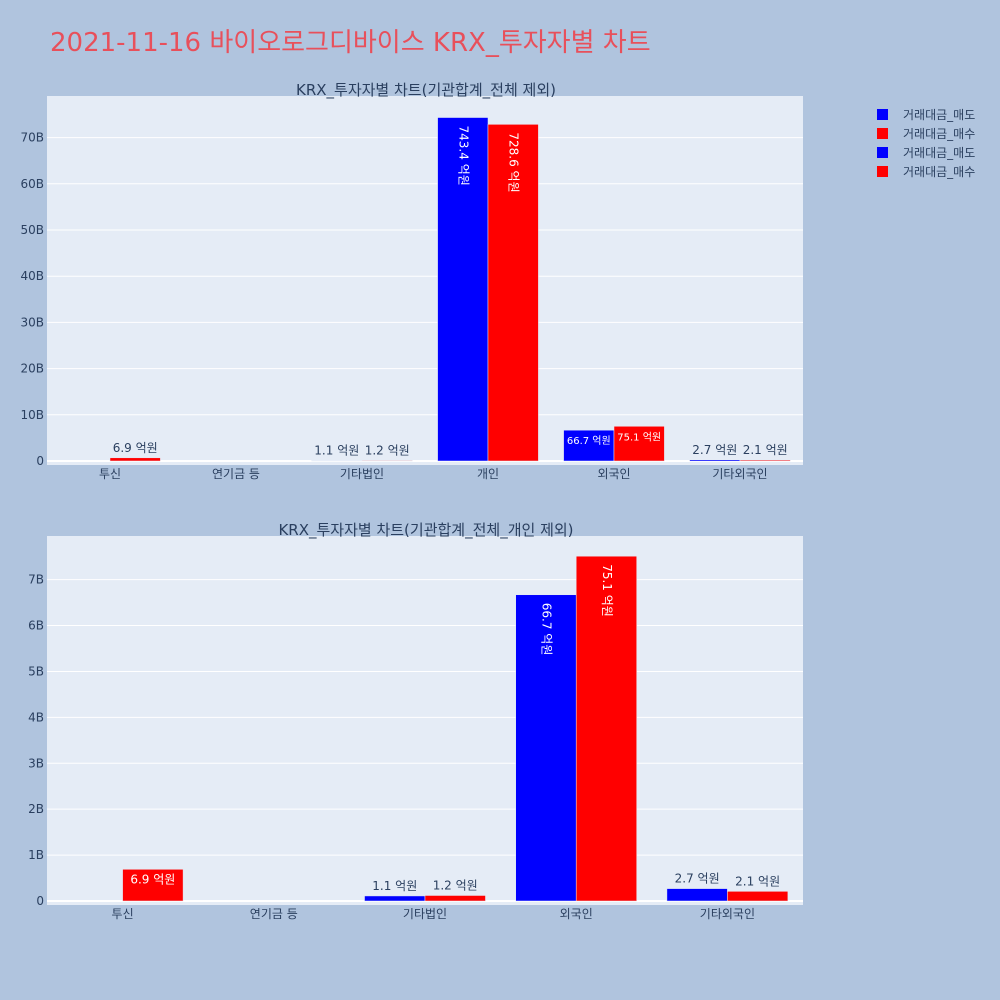 The width and height of the screenshot is (1000, 1000). Describe the element at coordinates (36, 717) in the screenshot. I see `y-tick-label: 4B` at that location.